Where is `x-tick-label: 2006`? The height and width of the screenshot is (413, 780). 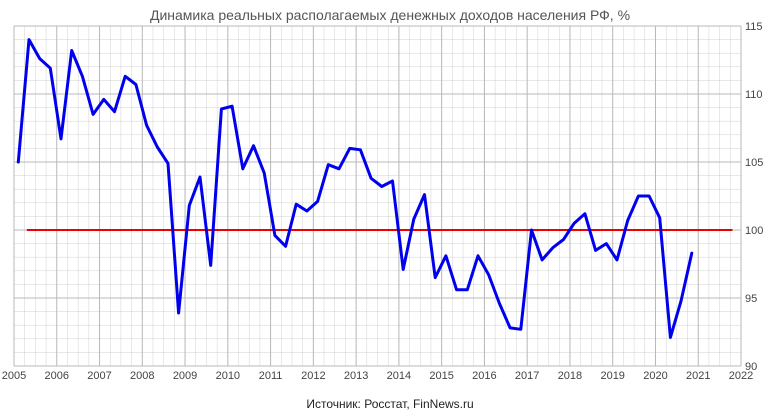 x-tick-label: 2006 is located at coordinates (57, 376).